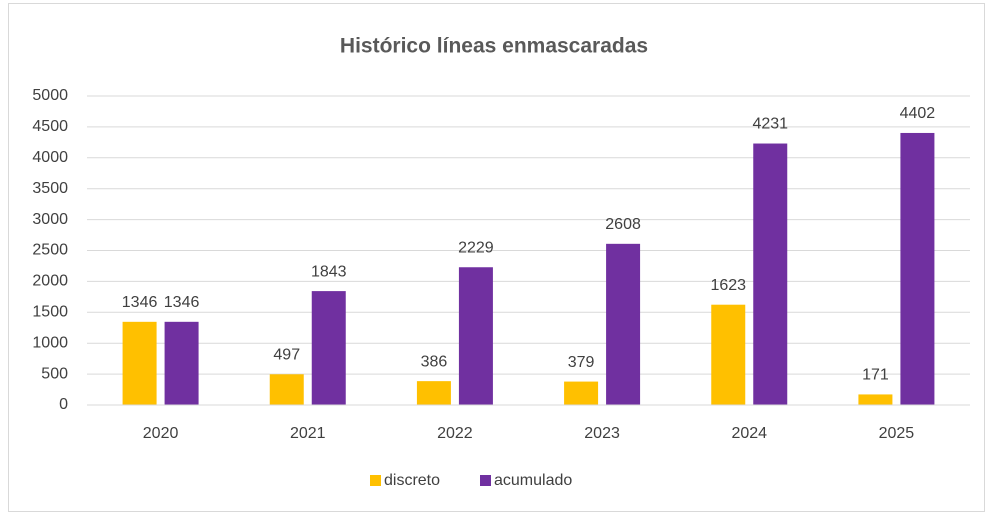 The image size is (989, 516). Describe the element at coordinates (494, 46) in the screenshot. I see `chart-title: Histórico líneas enmascaradas` at that location.